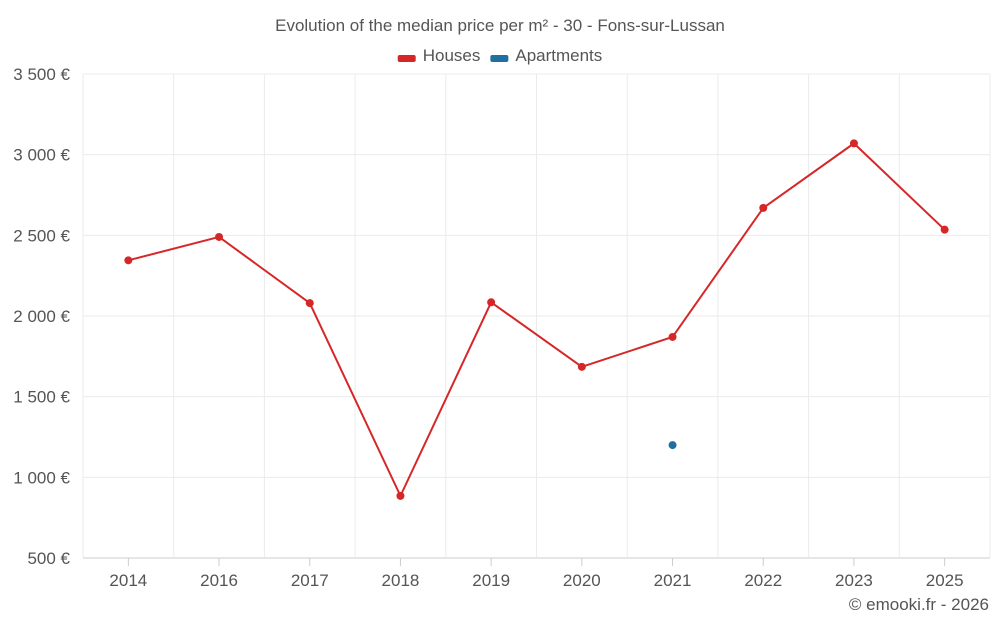 This screenshot has height=625, width=1000. I want to click on y-tick-label: 1 500 €, so click(41, 397).